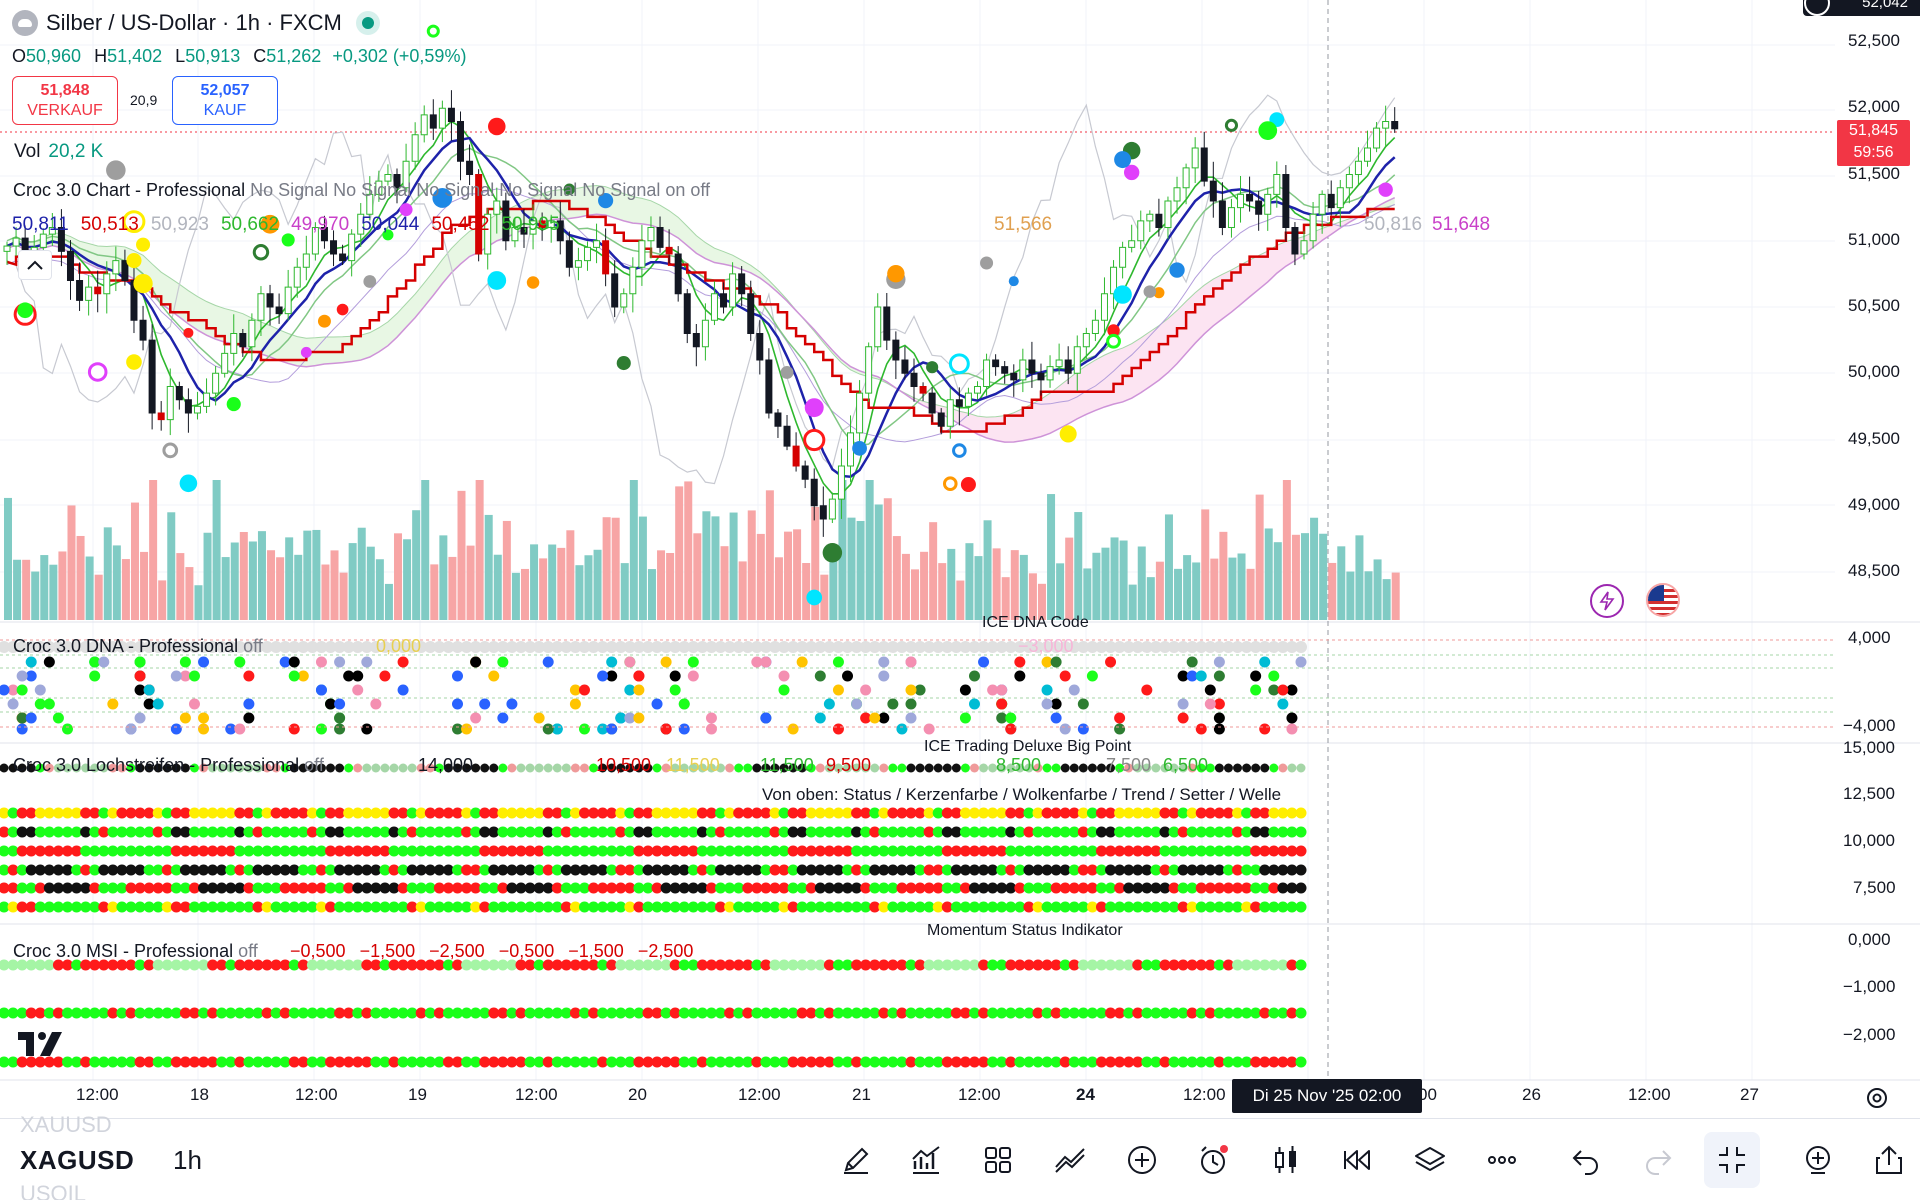  What do you see at coordinates (1113, 330) in the screenshot?
I see `signal-dot` at bounding box center [1113, 330].